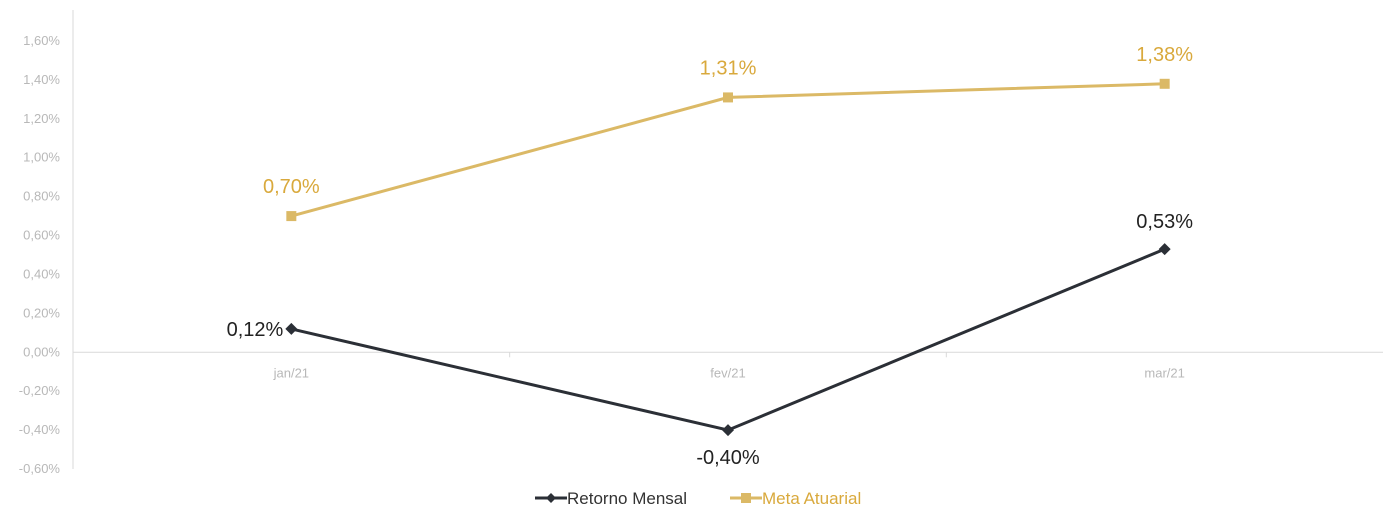  What do you see at coordinates (41, 273) in the screenshot?
I see `y-tick-label: 0,40%` at bounding box center [41, 273].